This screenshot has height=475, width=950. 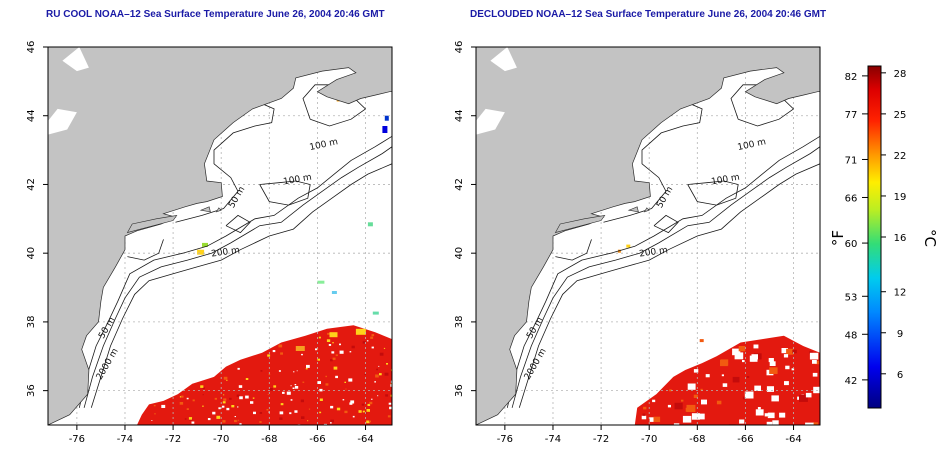 What do you see at coordinates (601, 439) in the screenshot?
I see `x-tick-label: -72` at bounding box center [601, 439].